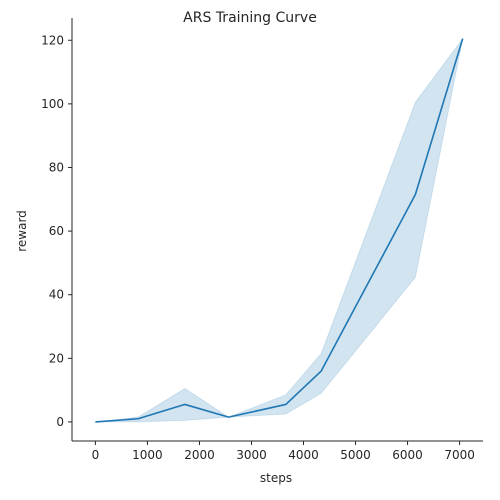 The width and height of the screenshot is (500, 500). Describe the element at coordinates (303, 455) in the screenshot. I see `x-tick-label: 4000` at that location.